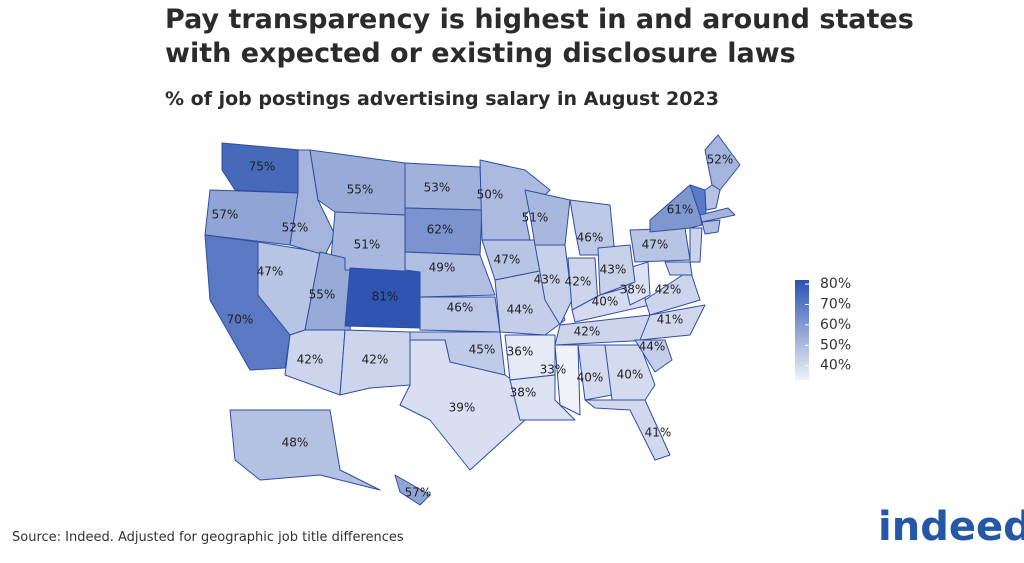 The image size is (1024, 563). What do you see at coordinates (385, 297) in the screenshot?
I see `value-label: 81%` at bounding box center [385, 297].